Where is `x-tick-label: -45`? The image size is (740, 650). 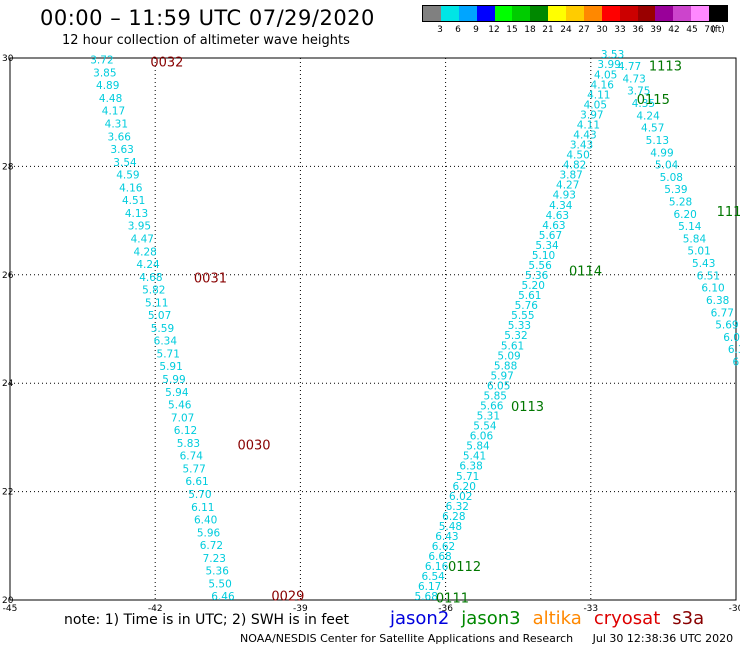
x-tick-label: -45 is located at coordinates (10, 608).